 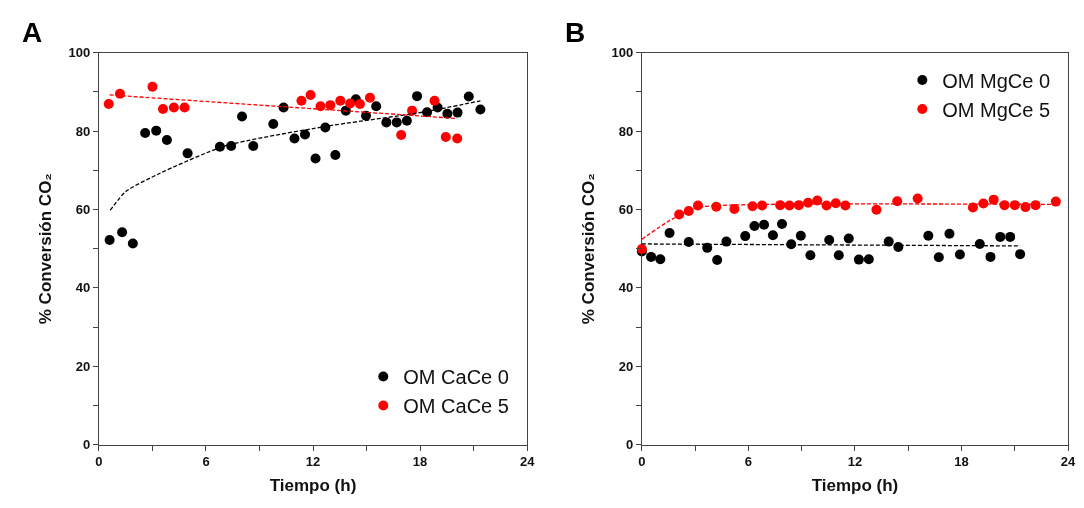 What do you see at coordinates (996, 80) in the screenshot?
I see `legend-label: OM MgCe 0` at bounding box center [996, 80].